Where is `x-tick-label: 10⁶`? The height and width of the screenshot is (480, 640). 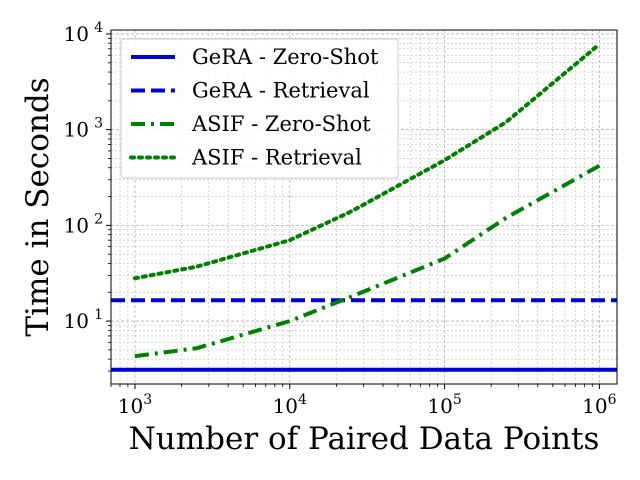
x-tick-label: 10⁶ is located at coordinates (599, 405).